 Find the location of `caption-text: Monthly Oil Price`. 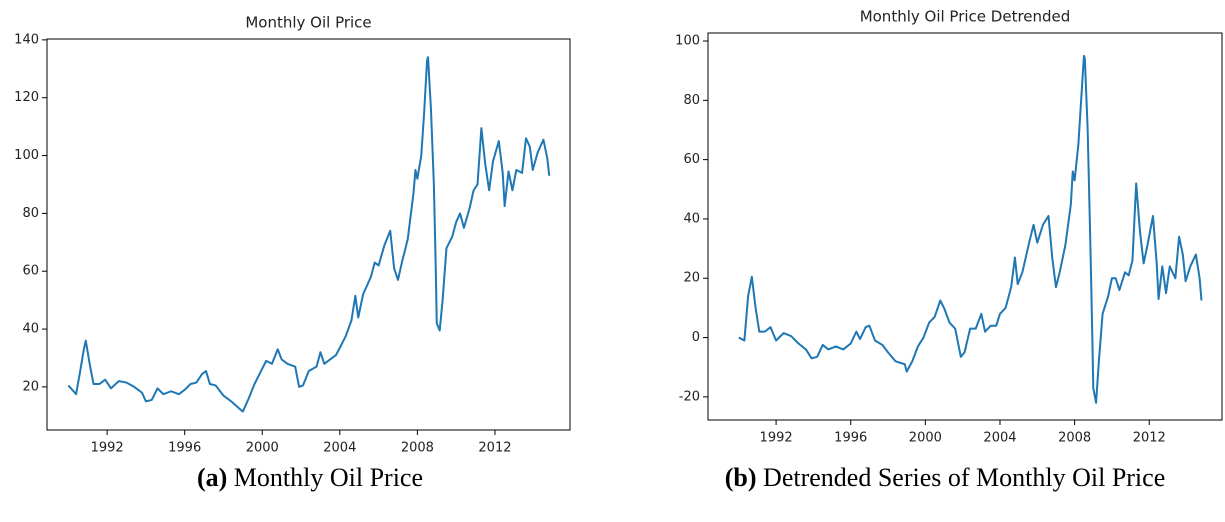

caption-text: Monthly Oil Price is located at coordinates (328, 477).